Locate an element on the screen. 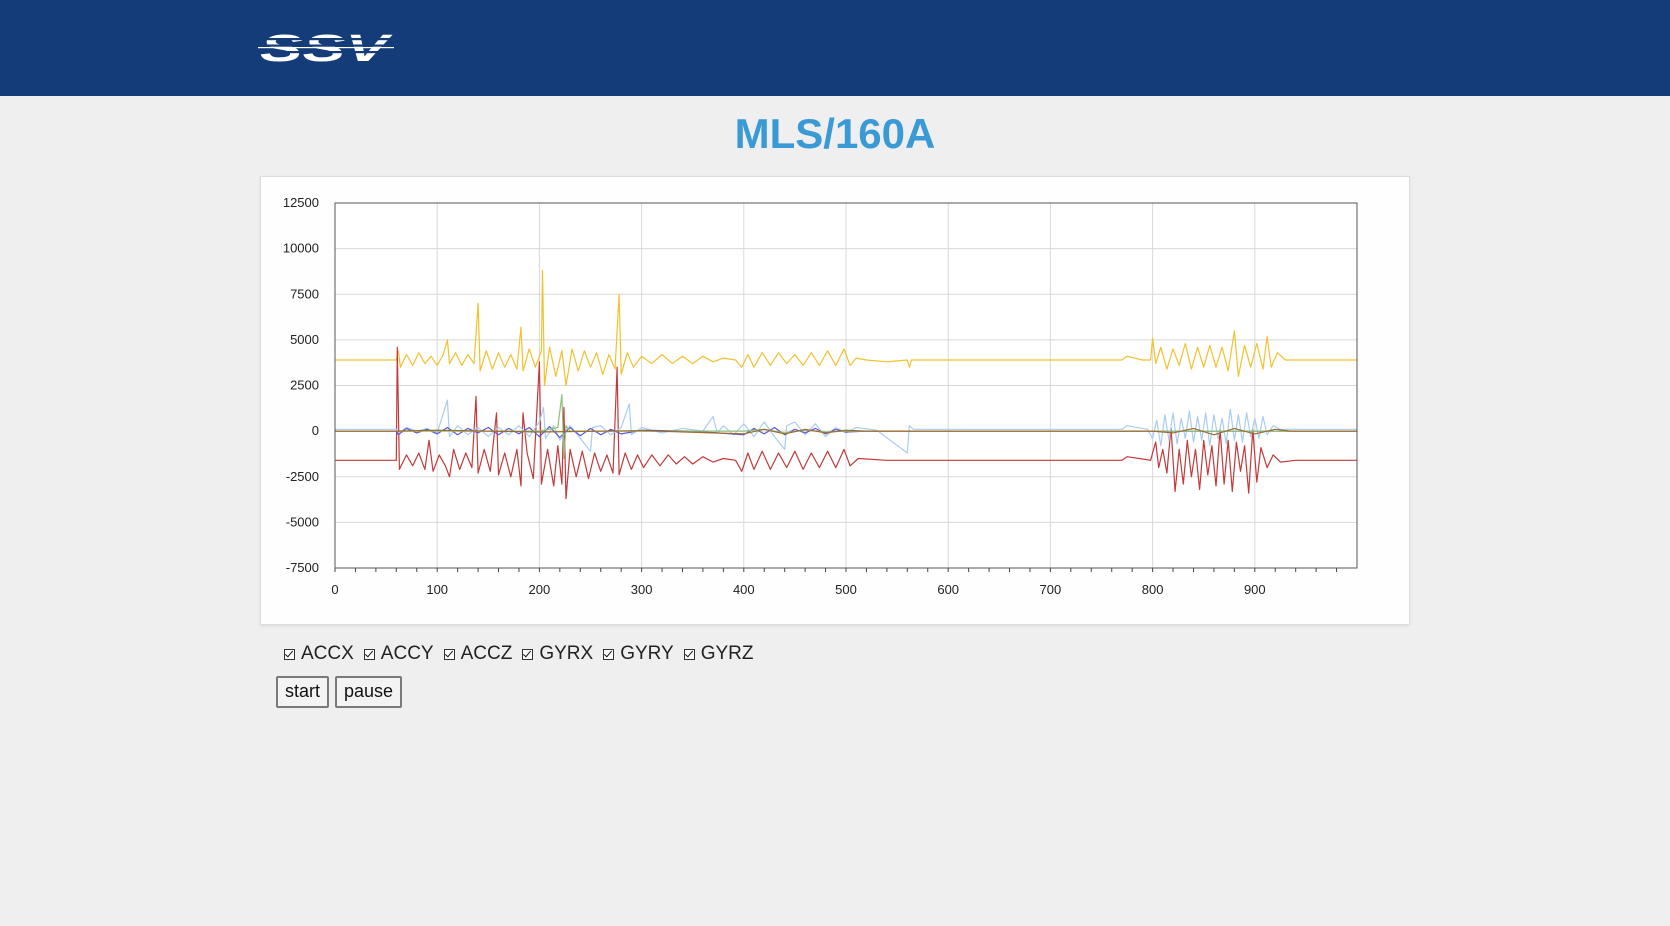 The width and height of the screenshot is (1670, 926). header-bar: SSV is located at coordinates (835, 48).